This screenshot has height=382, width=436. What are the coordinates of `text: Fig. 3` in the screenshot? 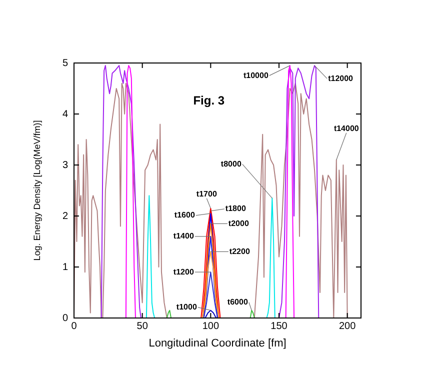 It's located at (209, 101).